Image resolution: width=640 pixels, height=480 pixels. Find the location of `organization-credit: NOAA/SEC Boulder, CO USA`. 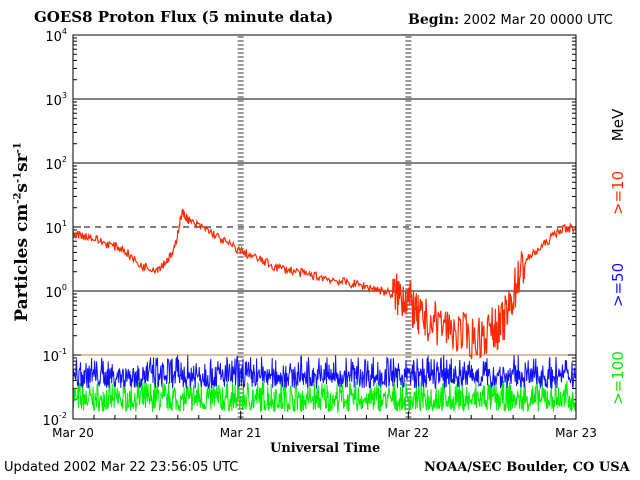

organization-credit: NOAA/SEC Boulder, CO USA is located at coordinates (527, 467).